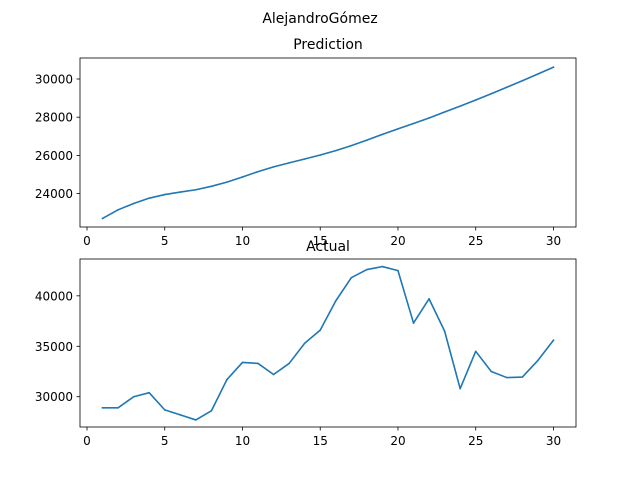 The height and width of the screenshot is (480, 640). What do you see at coordinates (242, 441) in the screenshot?
I see `actual-x-tick-label: 10` at bounding box center [242, 441].